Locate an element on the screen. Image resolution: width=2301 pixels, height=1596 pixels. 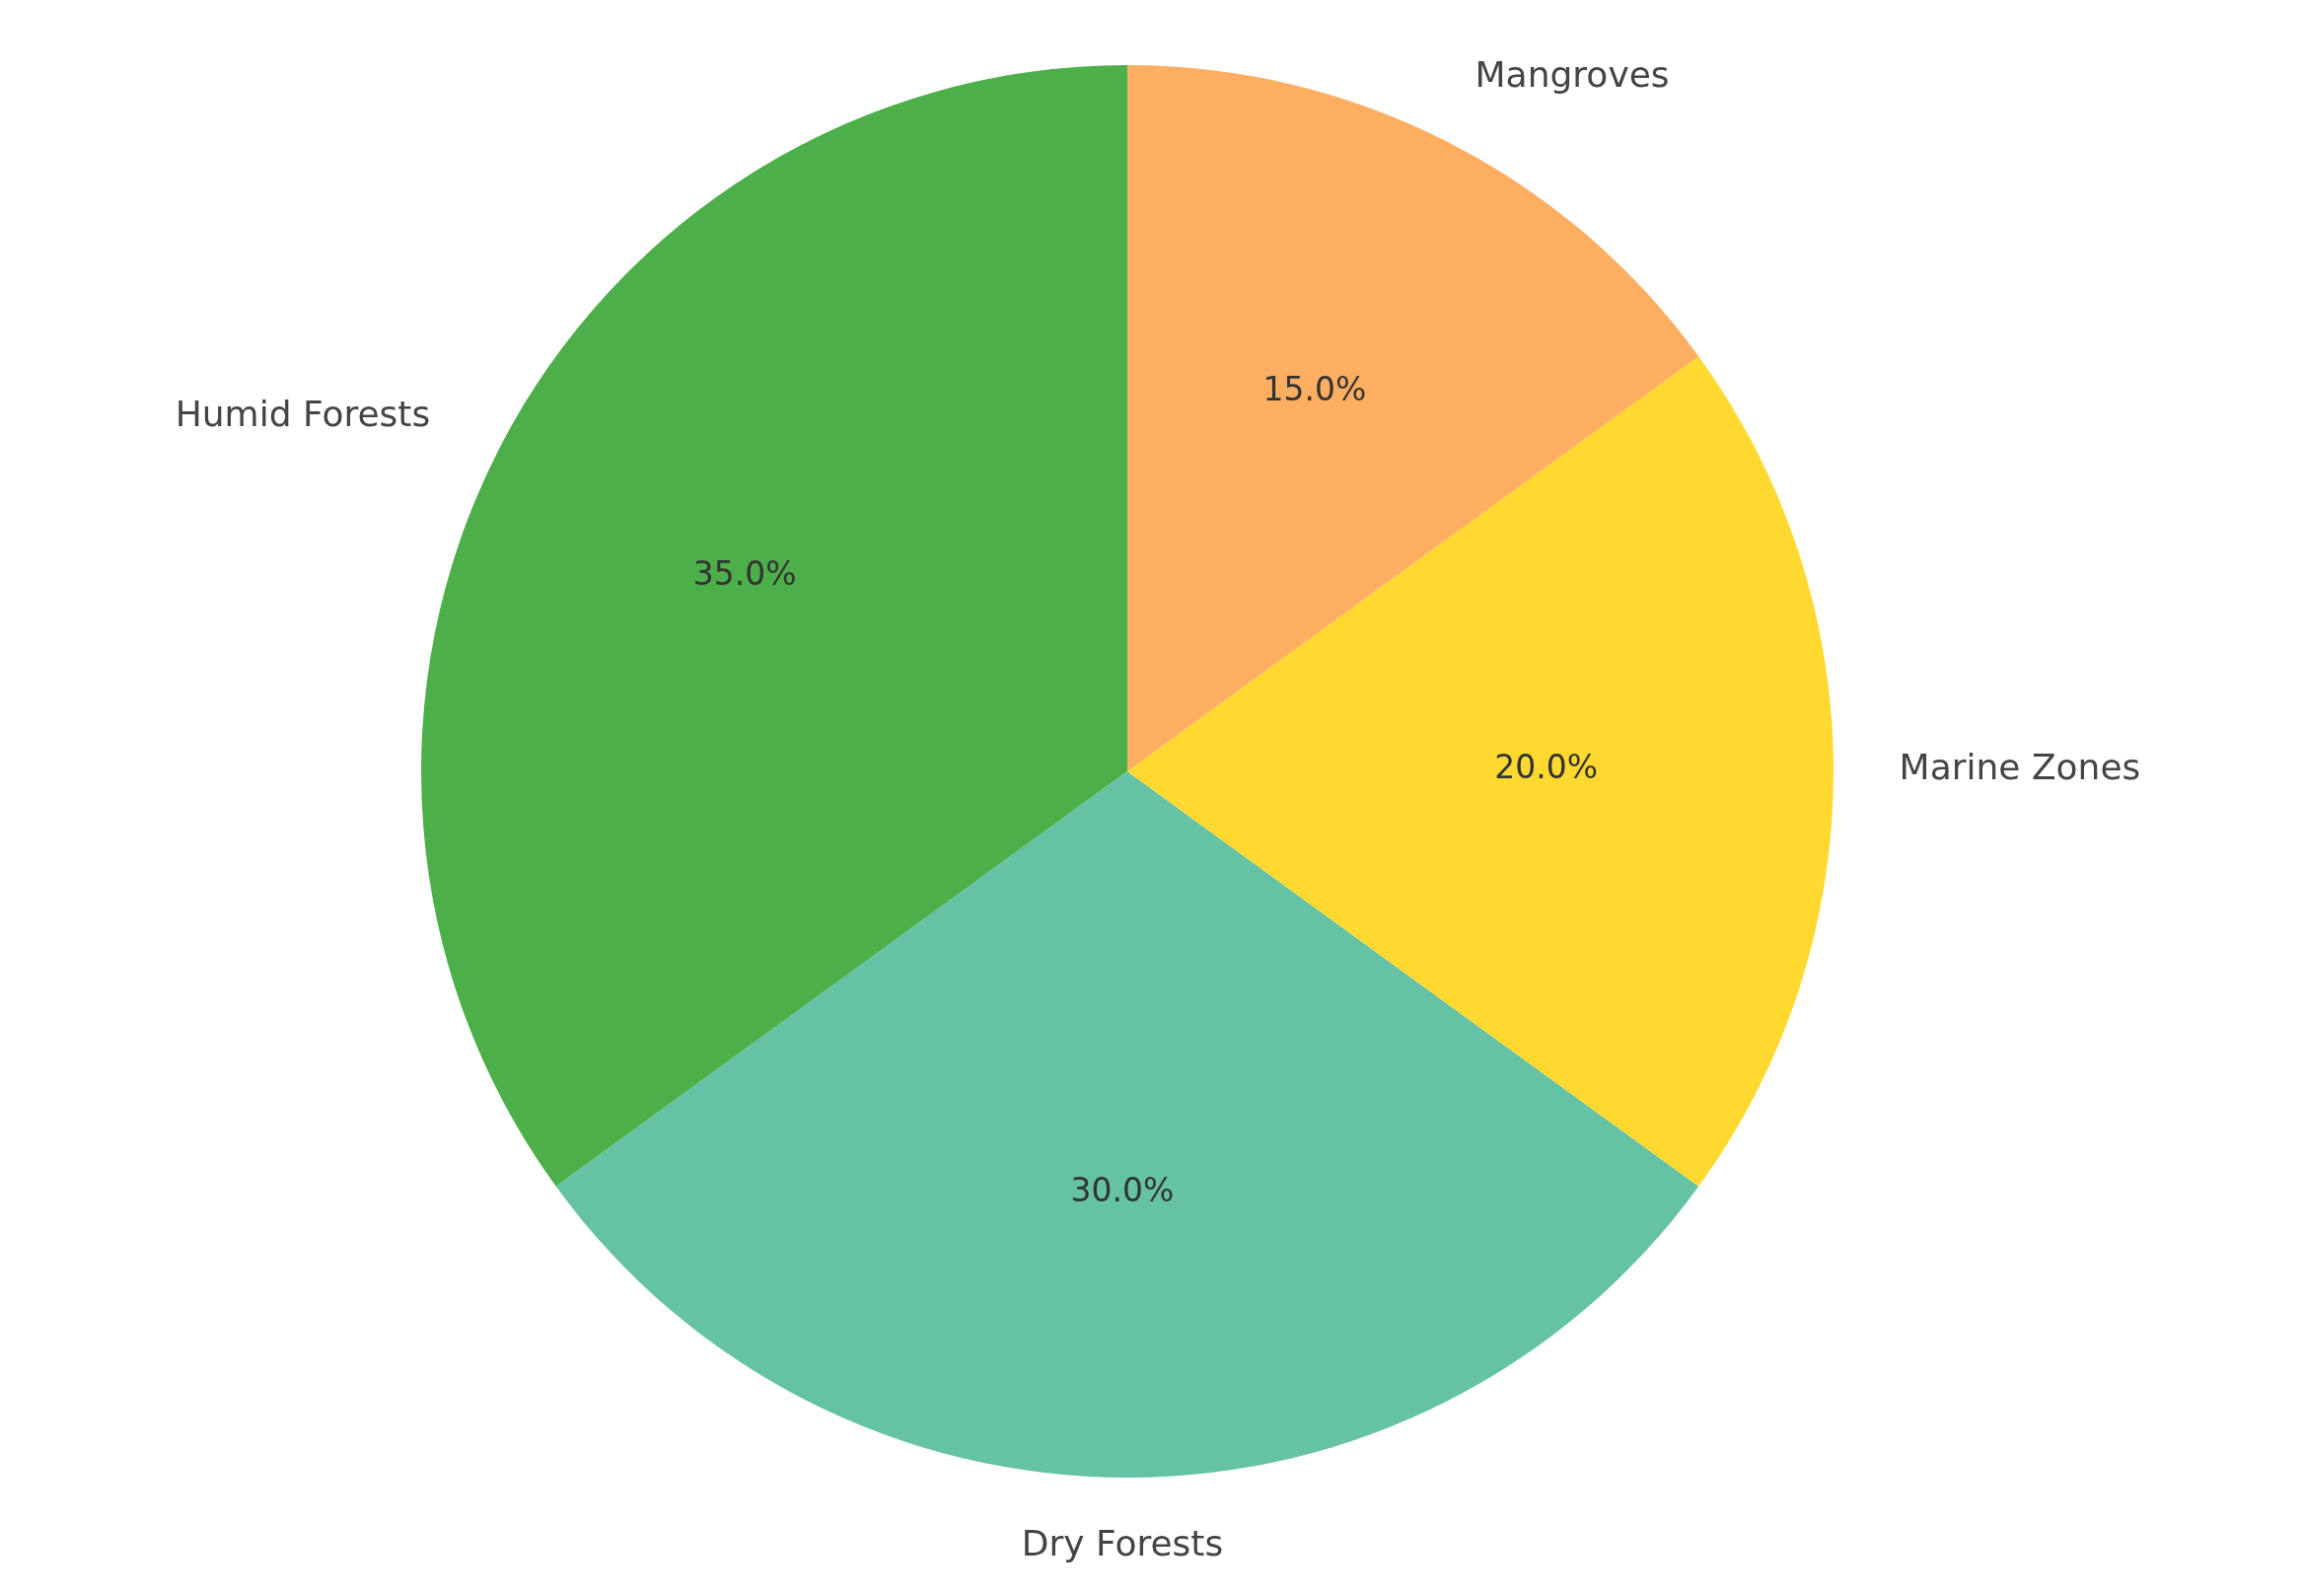
data-label: 30.0% is located at coordinates (1123, 1190).